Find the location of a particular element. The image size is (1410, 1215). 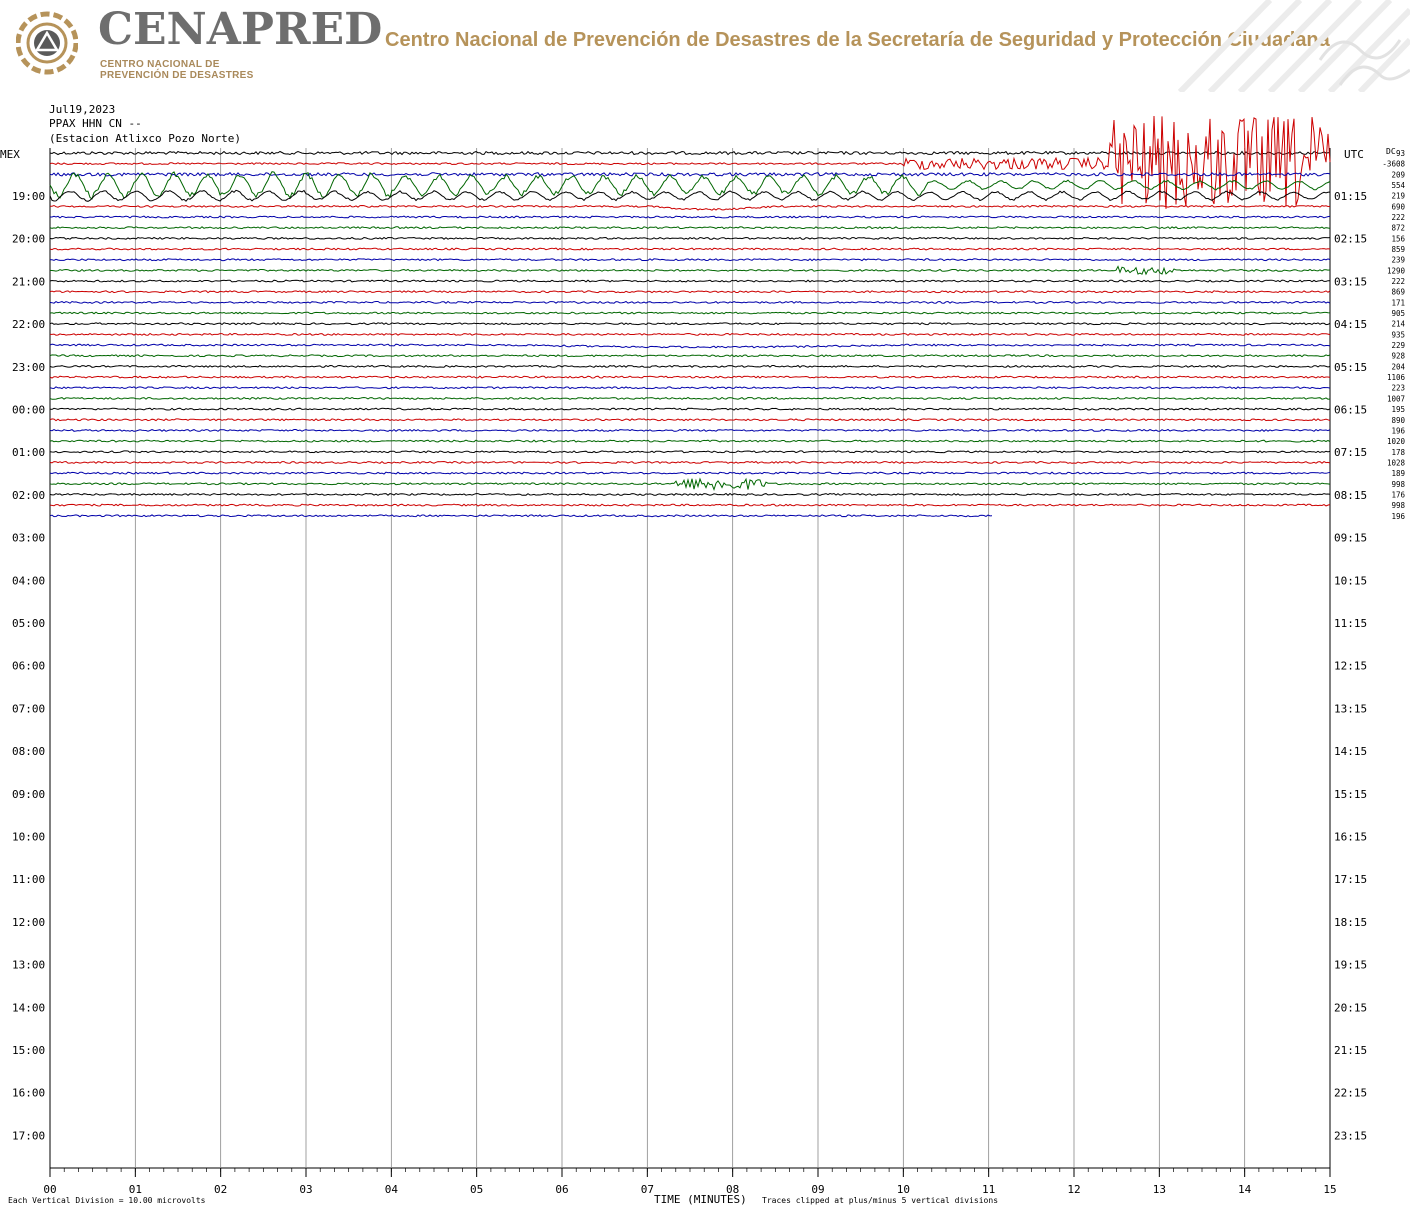

x-tick-label: 08 is located at coordinates (732, 1189).